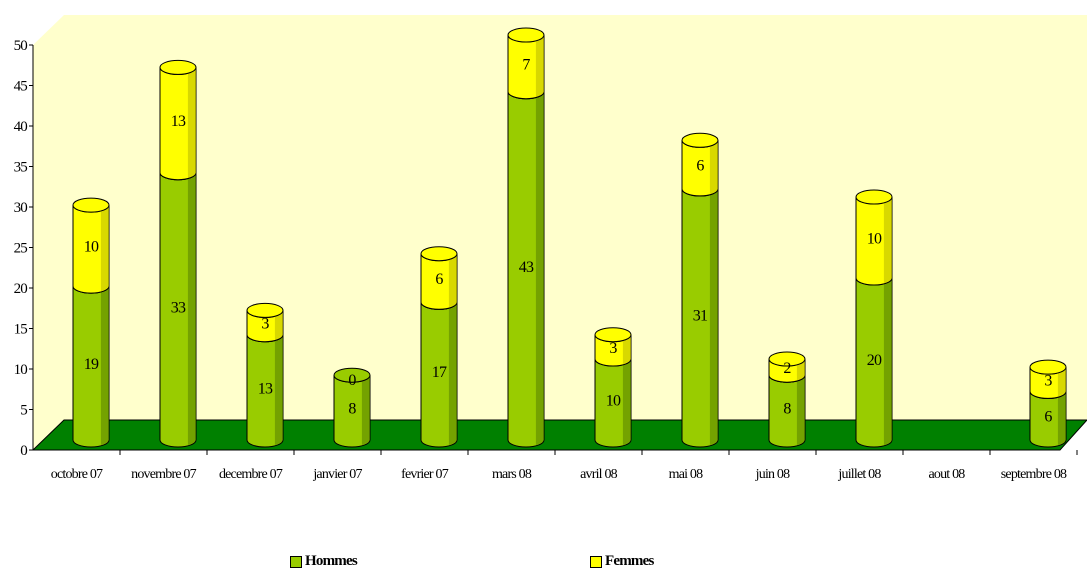 The image size is (1087, 578). What do you see at coordinates (946, 474) in the screenshot?
I see `x-tick-label-aout-08: aout 08` at bounding box center [946, 474].